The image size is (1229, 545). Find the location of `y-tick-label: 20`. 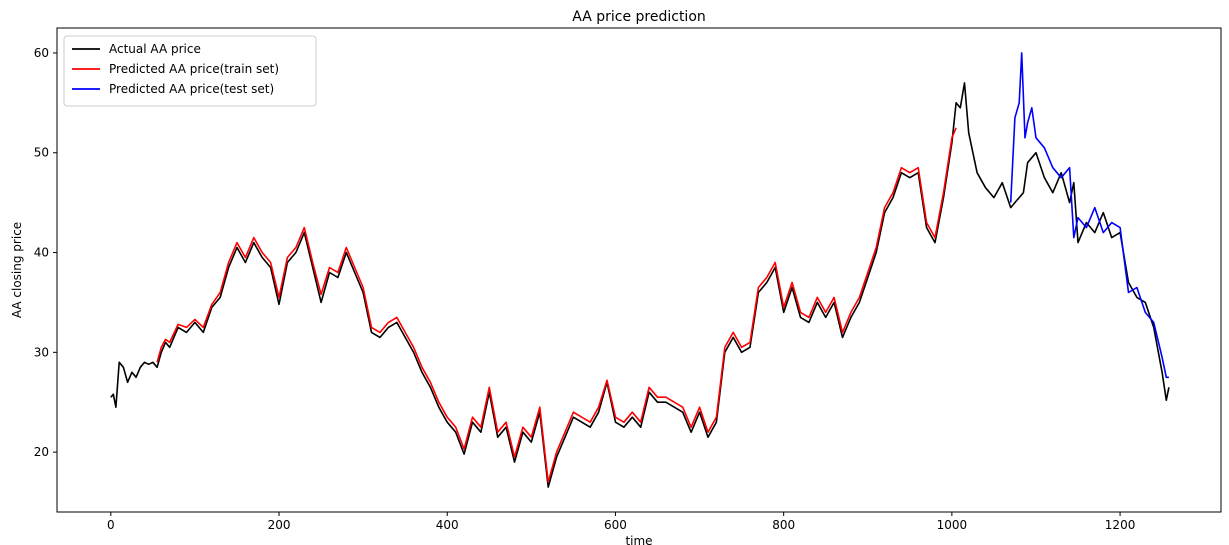

y-tick-label: 20 is located at coordinates (41, 452).